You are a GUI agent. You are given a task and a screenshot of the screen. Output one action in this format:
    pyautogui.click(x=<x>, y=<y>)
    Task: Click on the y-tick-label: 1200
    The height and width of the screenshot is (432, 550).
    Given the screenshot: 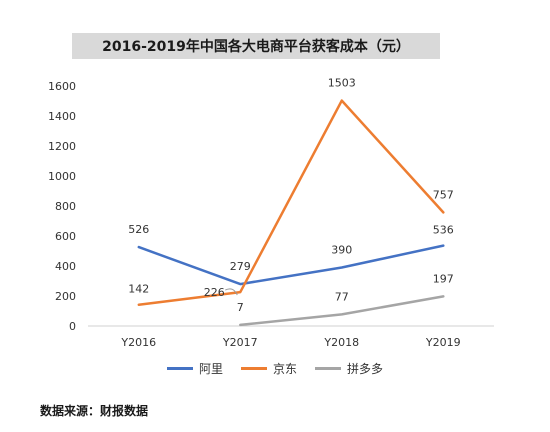 What is the action you would take?
    pyautogui.click(x=62, y=146)
    